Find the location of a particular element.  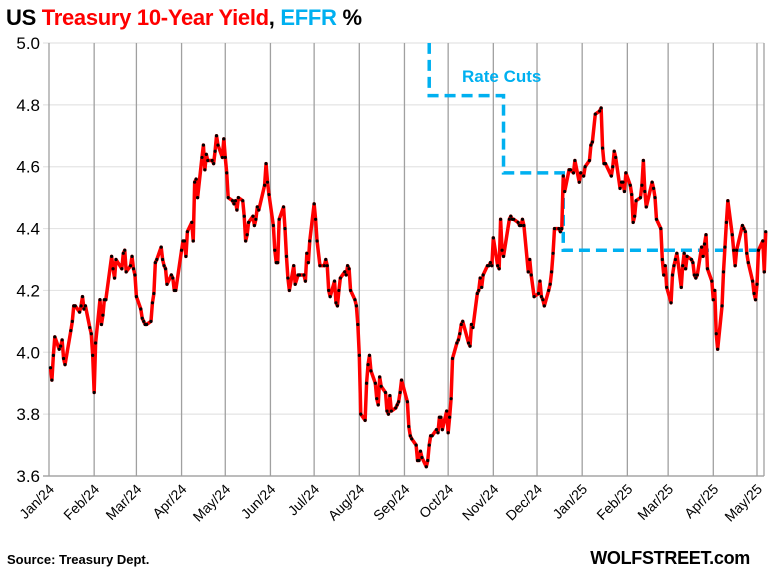

y-tick-label: 3.8 is located at coordinates (28, 414).